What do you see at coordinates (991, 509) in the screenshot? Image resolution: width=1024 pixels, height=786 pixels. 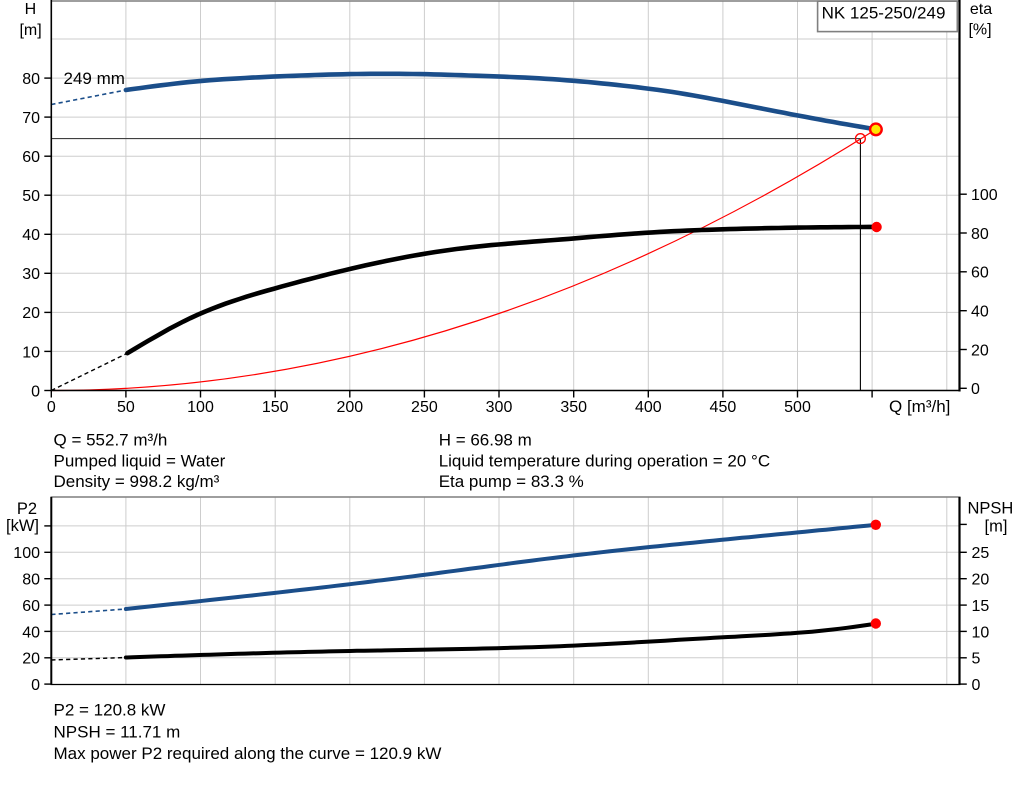 I see `svg-text: NPSH` at bounding box center [991, 509].